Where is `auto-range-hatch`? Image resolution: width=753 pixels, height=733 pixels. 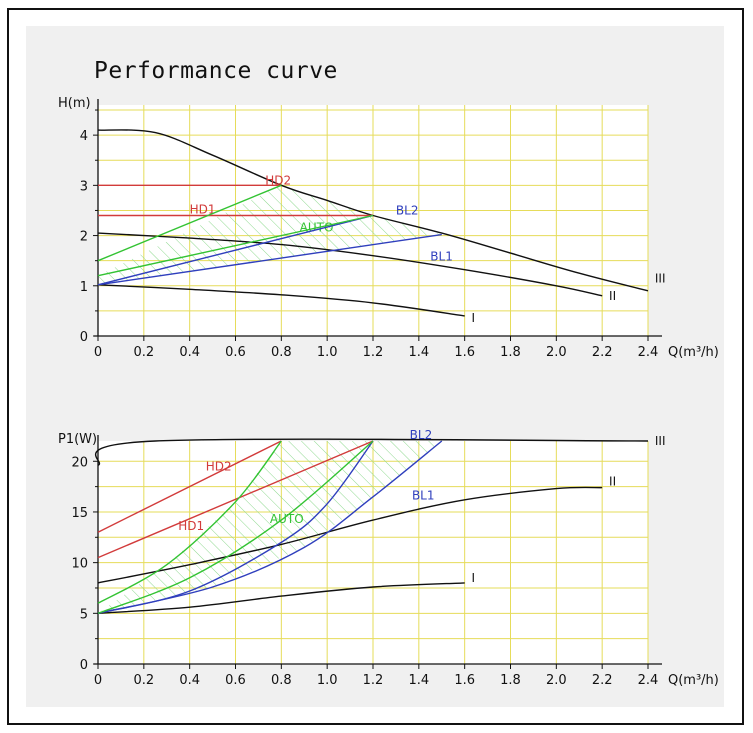 auto-range-hatch is located at coordinates (270, 527).